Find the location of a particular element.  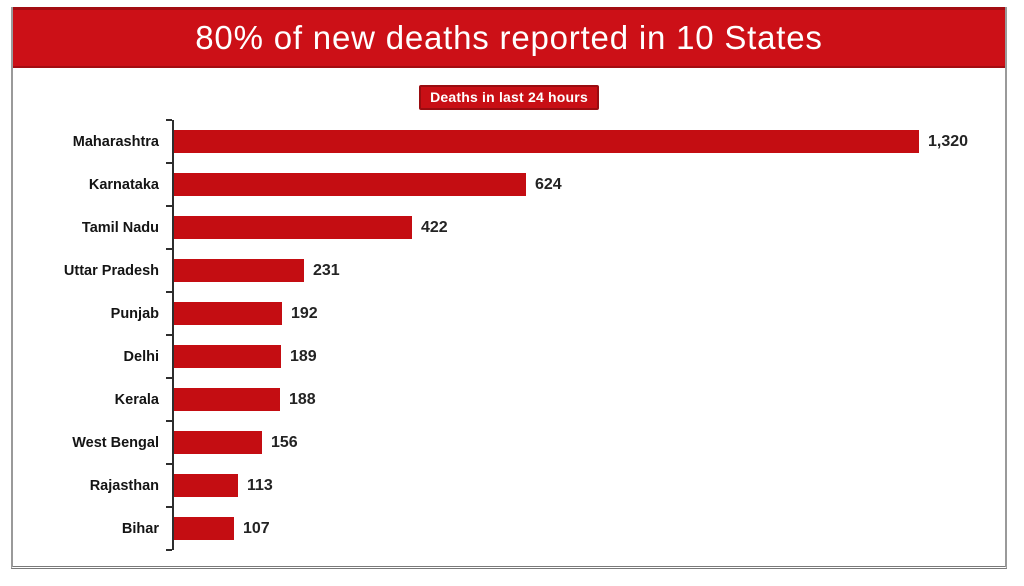

value-label: 192 is located at coordinates (304, 313).